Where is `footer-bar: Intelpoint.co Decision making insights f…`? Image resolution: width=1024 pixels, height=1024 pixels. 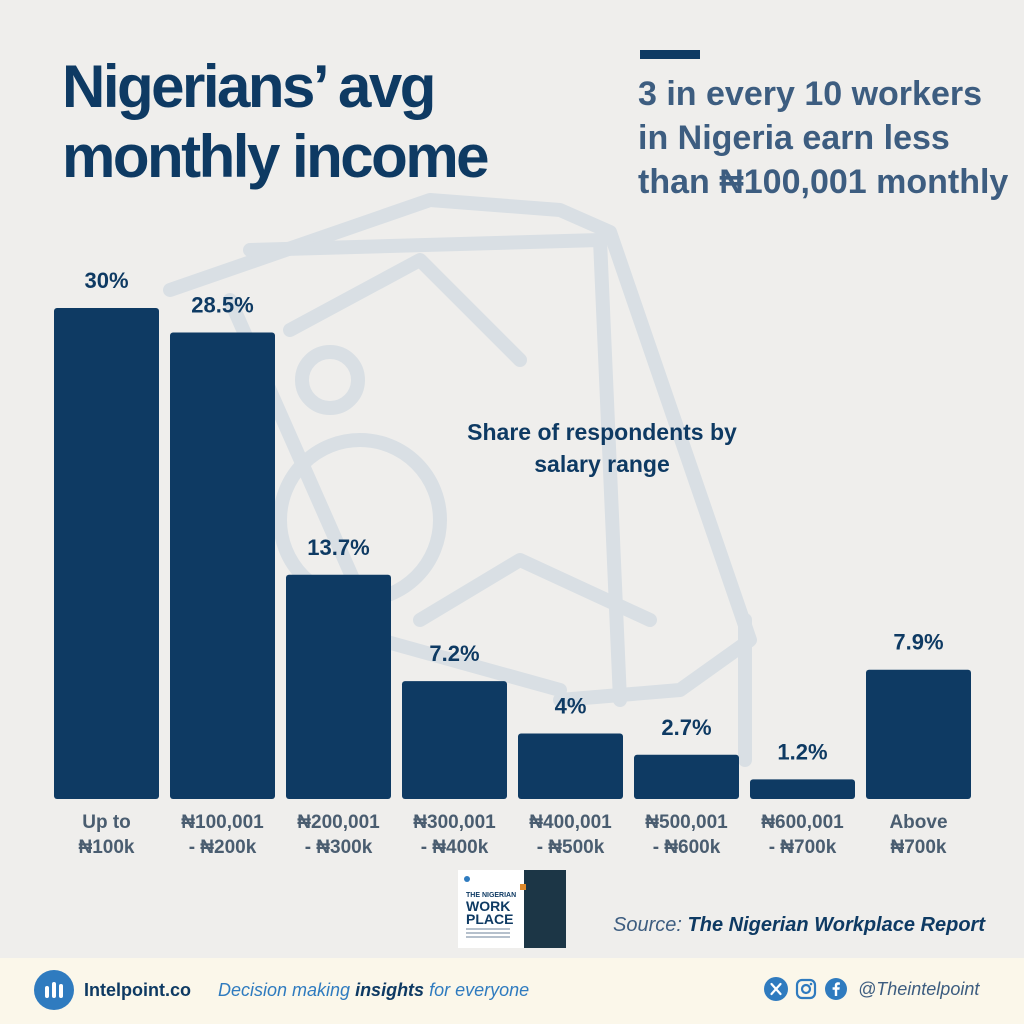 footer-bar: Intelpoint.co Decision making insights f… is located at coordinates (512, 991).